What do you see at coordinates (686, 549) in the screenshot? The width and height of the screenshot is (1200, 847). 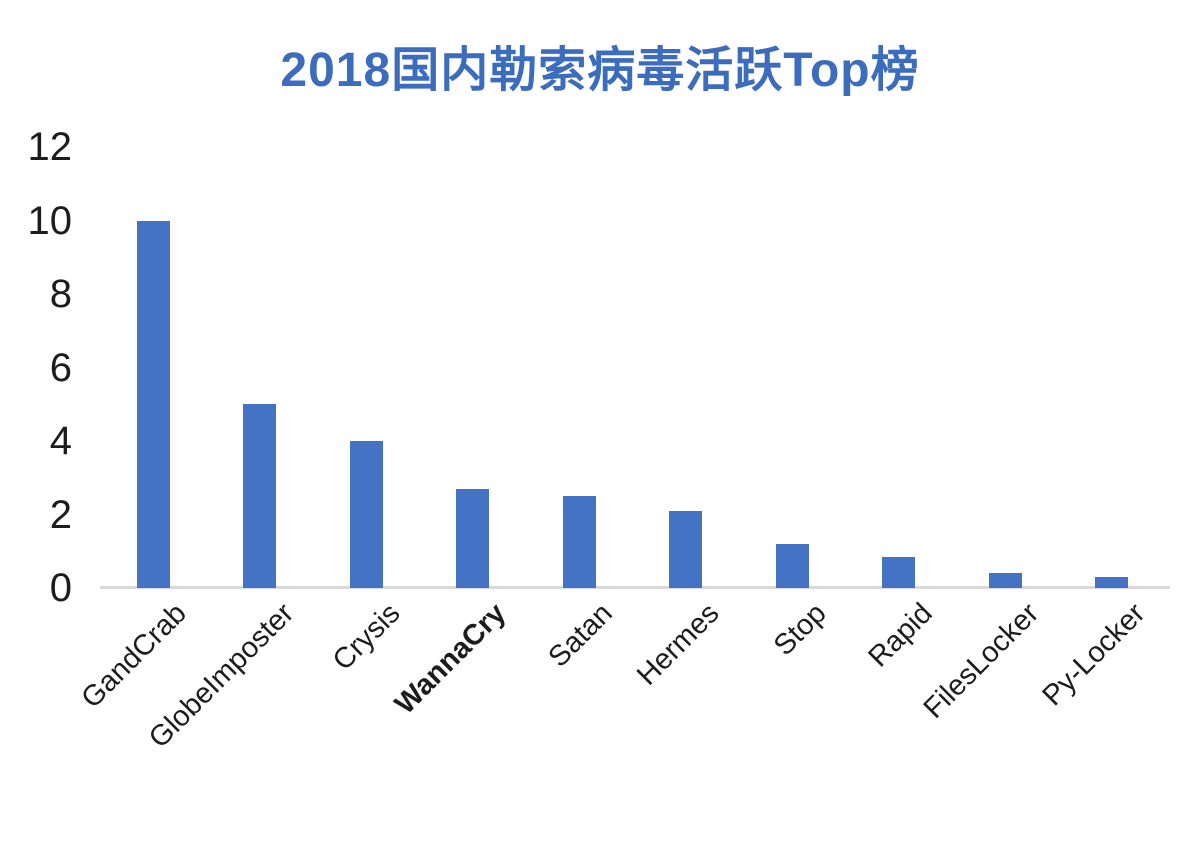 I see `bar-hermes` at bounding box center [686, 549].